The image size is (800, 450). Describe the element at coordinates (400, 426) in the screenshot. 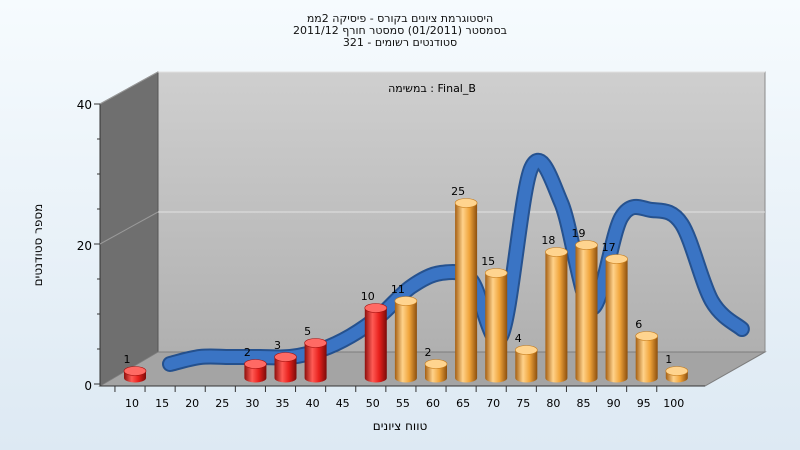

I see `x-axis-title: טווח ציונים` at that location.